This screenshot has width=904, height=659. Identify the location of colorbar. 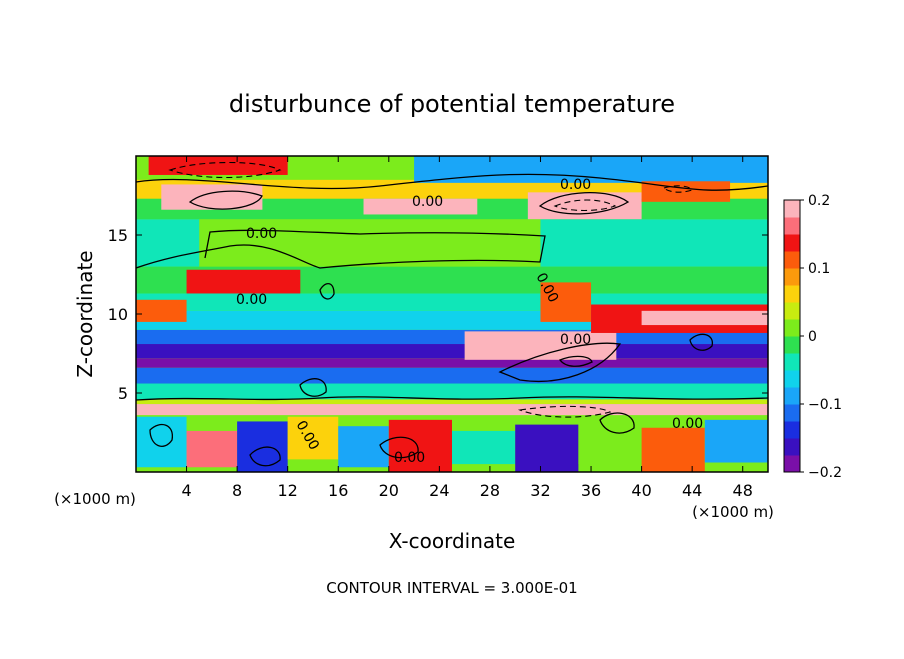
(792, 336).